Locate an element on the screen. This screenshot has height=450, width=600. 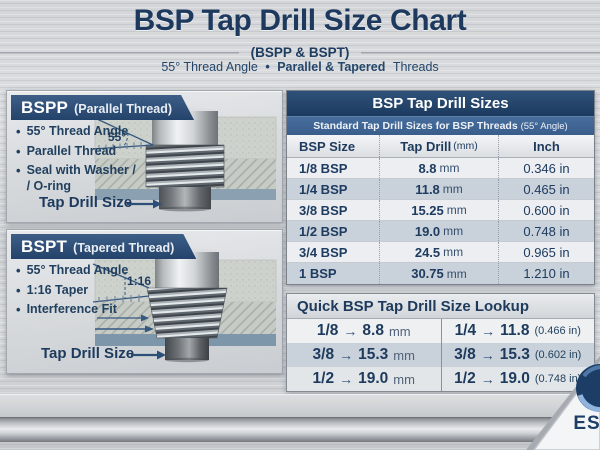
bullet-item: • 1:16 Taper is located at coordinates (52, 290).